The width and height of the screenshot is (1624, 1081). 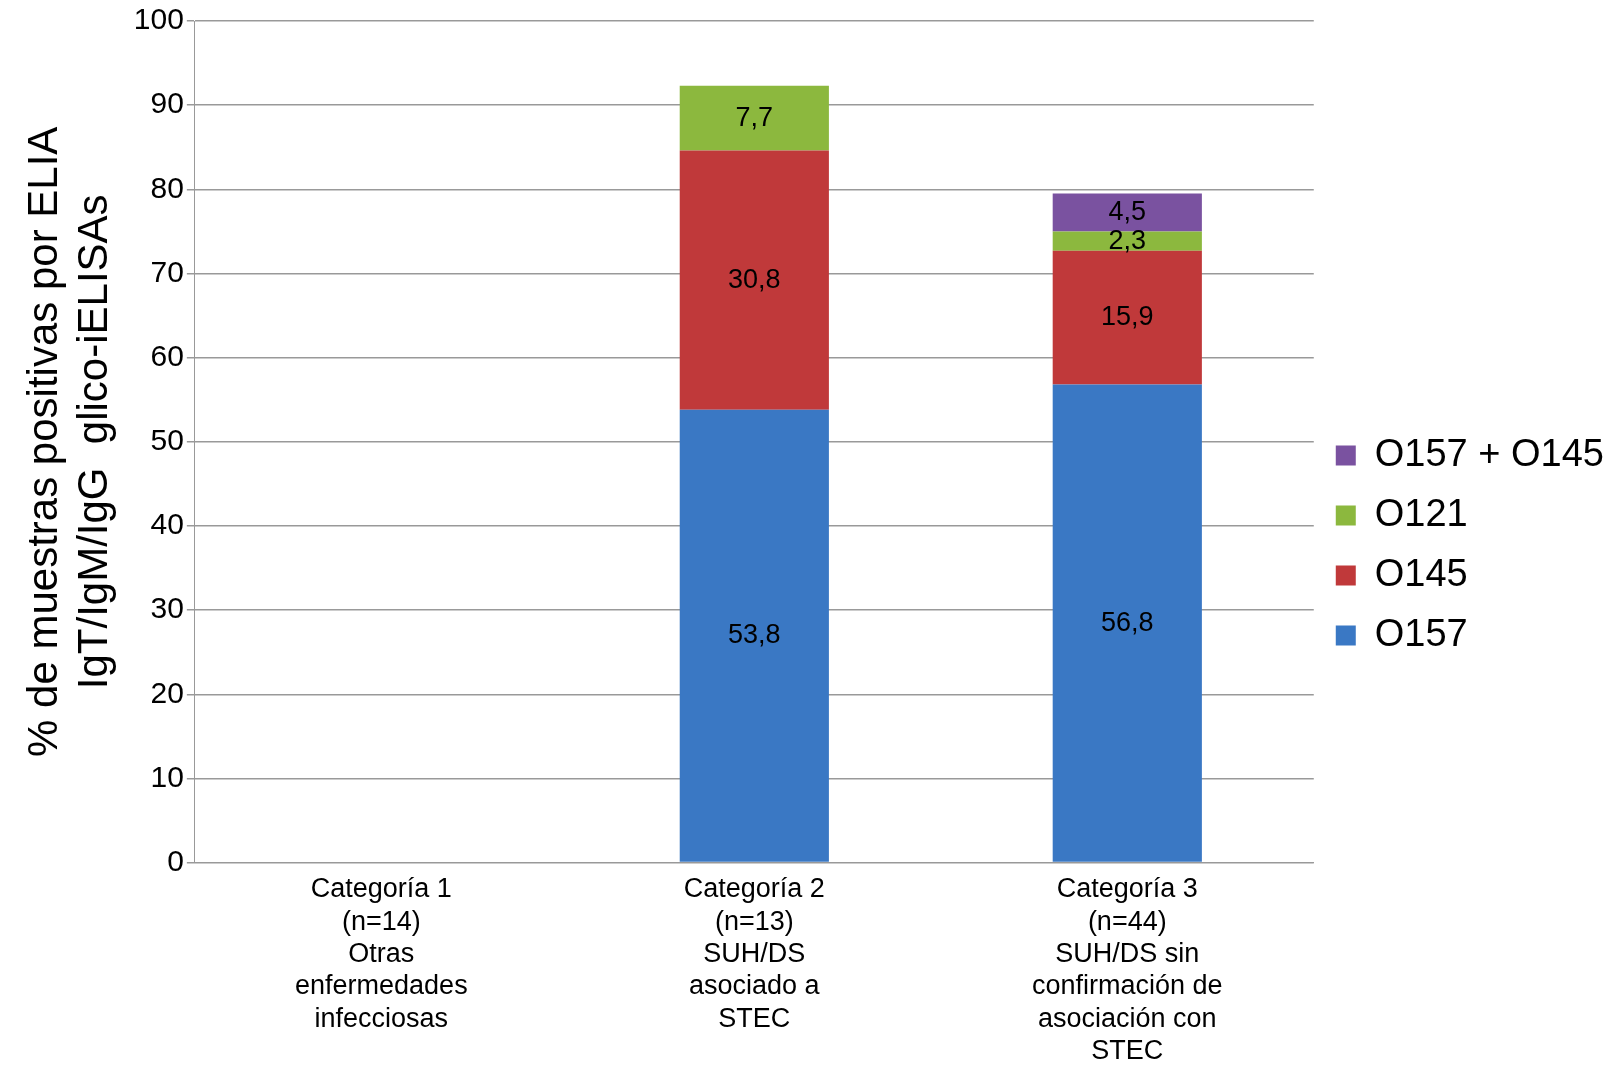 What do you see at coordinates (167, 524) in the screenshot?
I see `y-tick-label: 40` at bounding box center [167, 524].